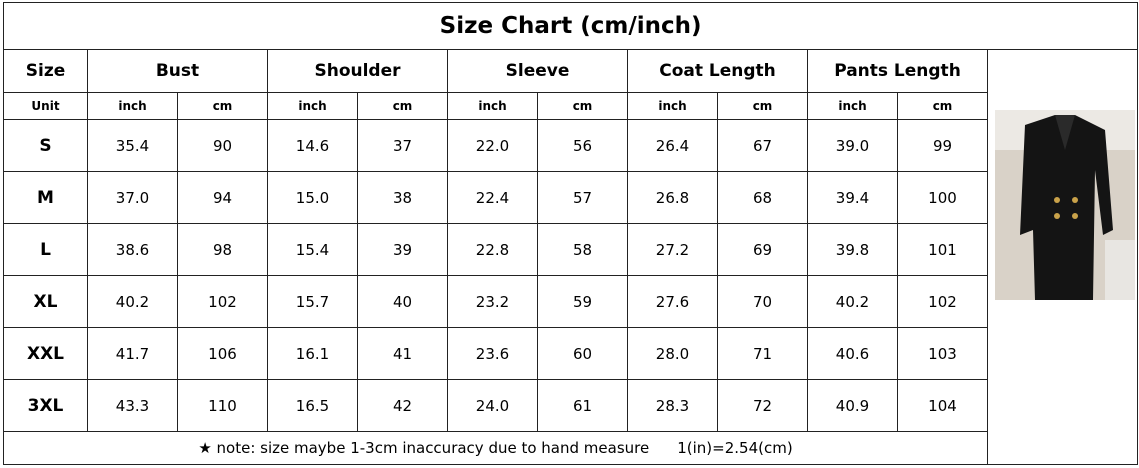 This screenshot has width=1139, height=468. What do you see at coordinates (312, 249) in the screenshot?
I see `value-cell: 15.4` at bounding box center [312, 249].